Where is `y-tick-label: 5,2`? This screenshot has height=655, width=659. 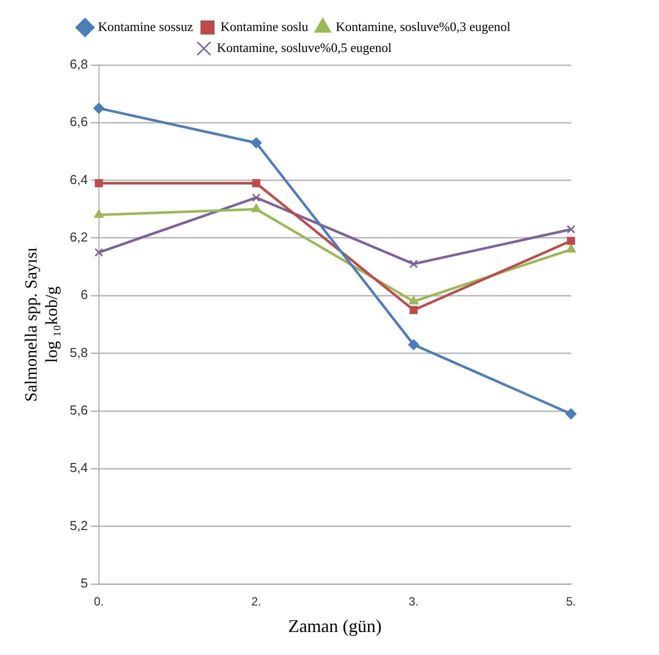
y-tick-label: 5,2 is located at coordinates (79, 525).